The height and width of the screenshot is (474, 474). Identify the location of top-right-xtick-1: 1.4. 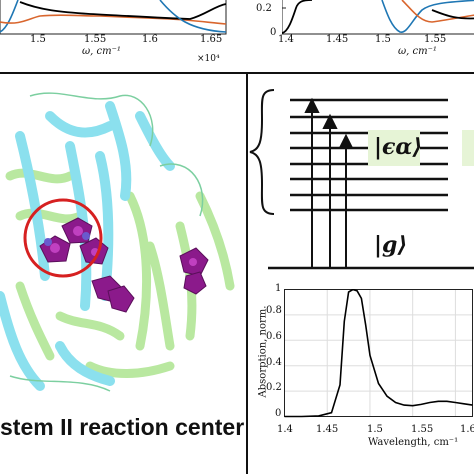
(286, 39).